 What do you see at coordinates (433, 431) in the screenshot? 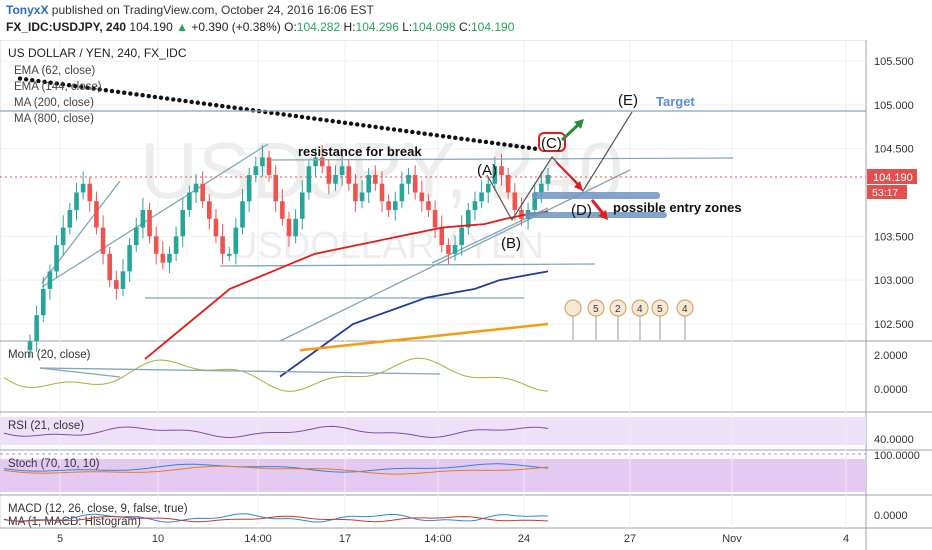
I see `rsi-band` at bounding box center [433, 431].